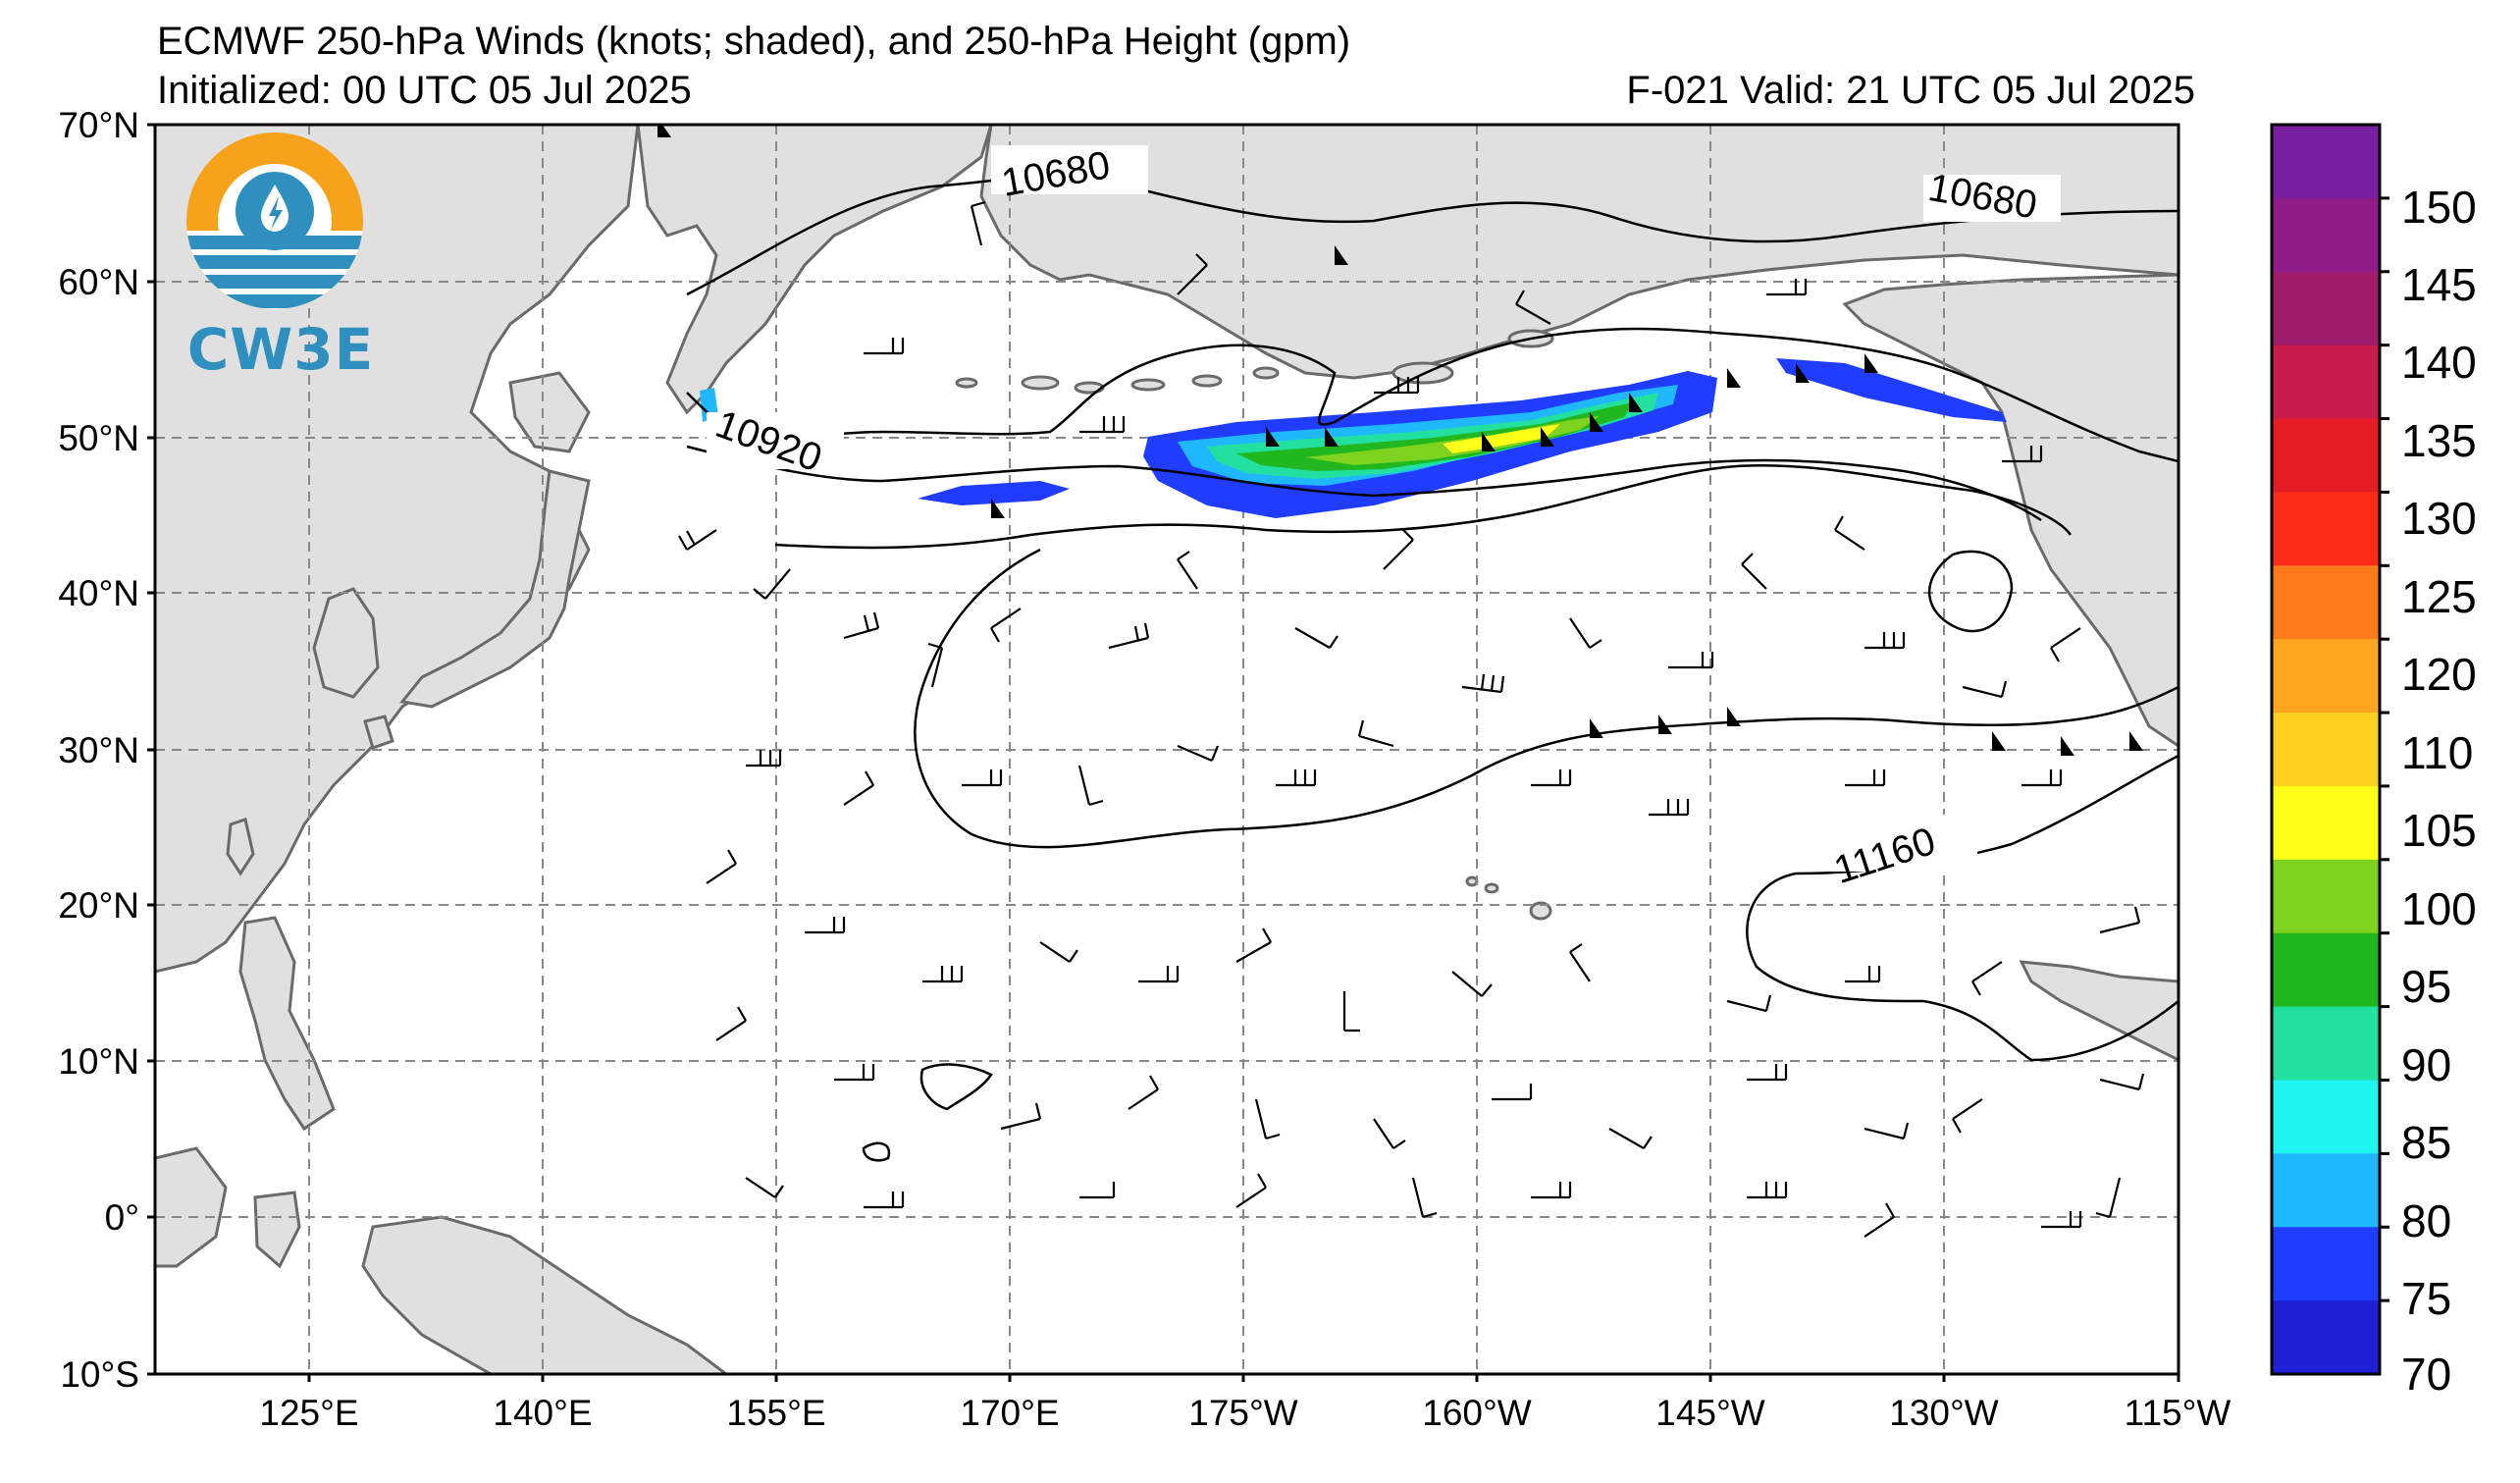  What do you see at coordinates (98, 906) in the screenshot?
I see `lat-label: 20°N` at bounding box center [98, 906].